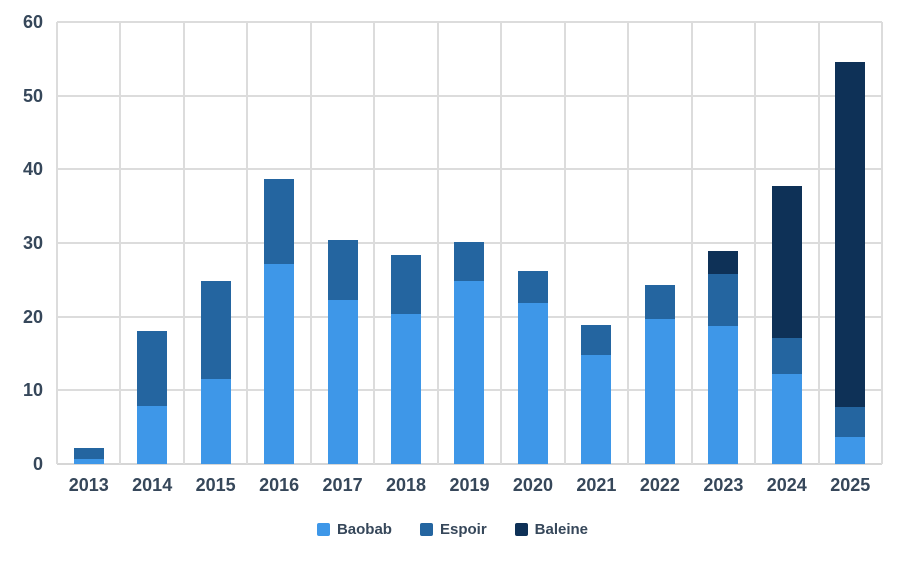 The width and height of the screenshot is (905, 567). Describe the element at coordinates (723, 262) in the screenshot. I see `bar-segment-2023-baleine` at that location.